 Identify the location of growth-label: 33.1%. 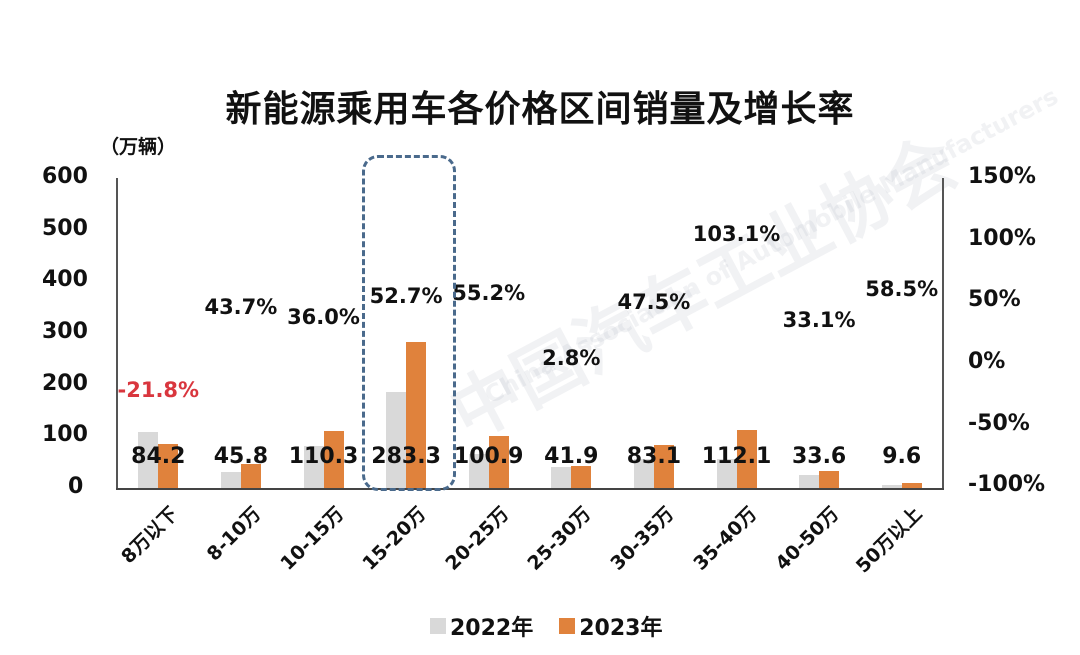
(819, 320).